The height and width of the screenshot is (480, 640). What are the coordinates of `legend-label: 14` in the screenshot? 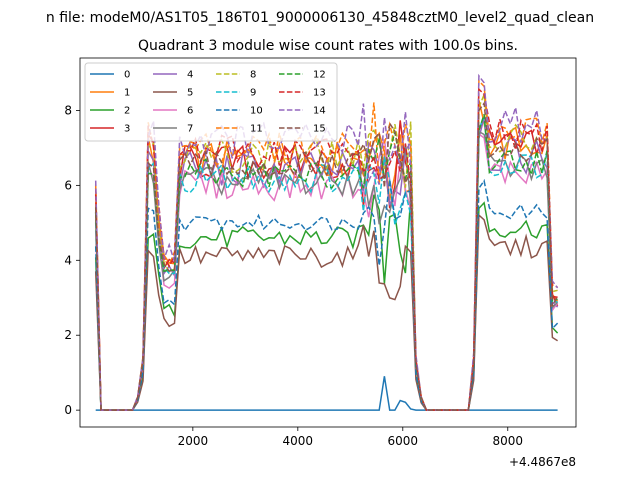 It's located at (319, 111).